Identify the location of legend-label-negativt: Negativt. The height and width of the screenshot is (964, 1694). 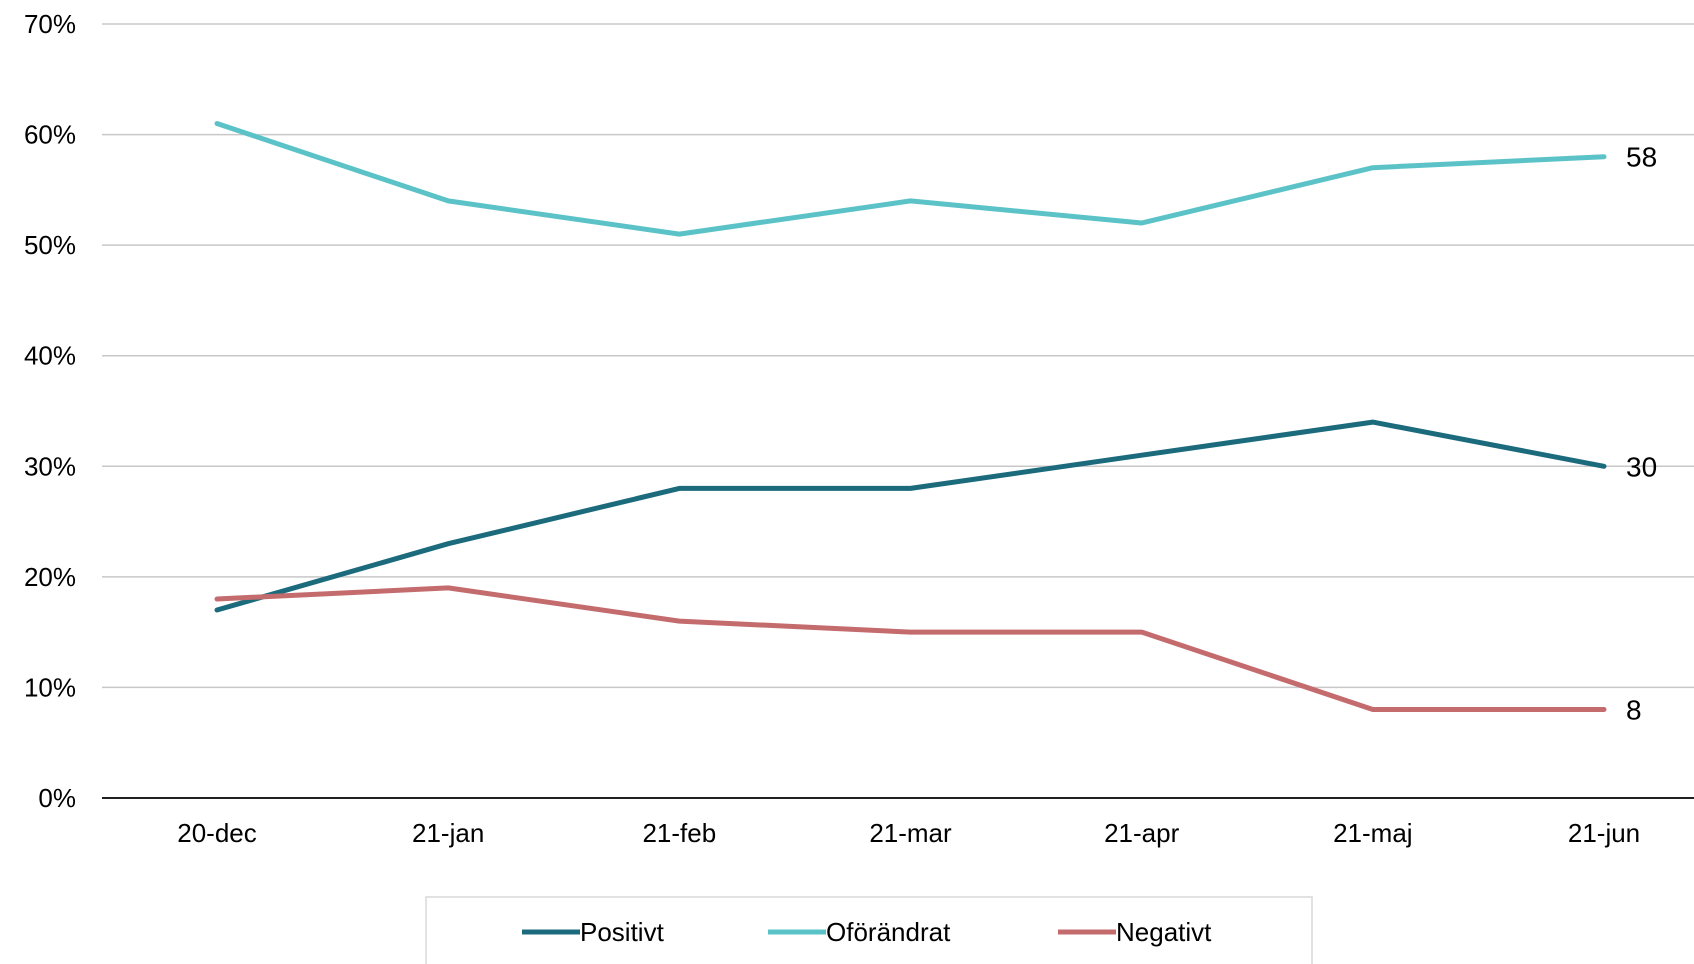
(1164, 932).